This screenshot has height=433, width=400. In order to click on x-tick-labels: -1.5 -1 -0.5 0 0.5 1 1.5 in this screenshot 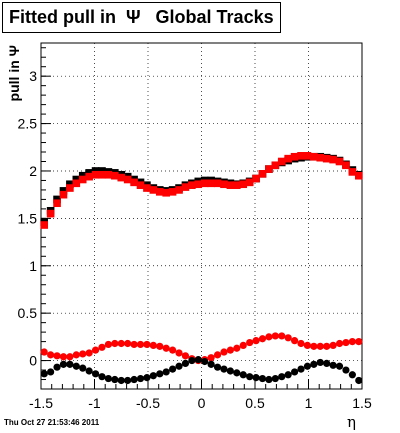, I will do `click(200, 403)`.